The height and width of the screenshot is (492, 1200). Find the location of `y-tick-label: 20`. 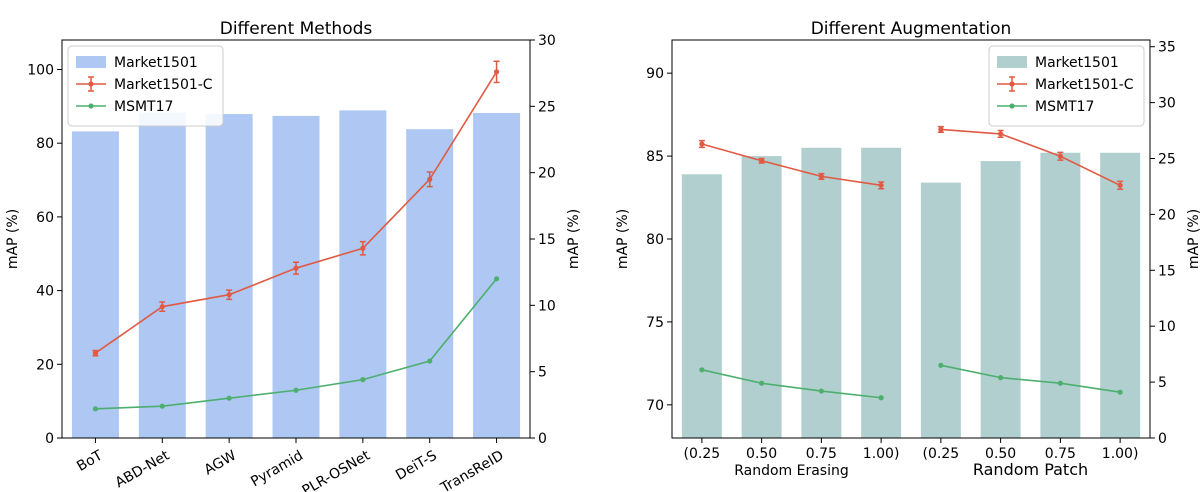

y-tick-label: 20 is located at coordinates (45, 365).